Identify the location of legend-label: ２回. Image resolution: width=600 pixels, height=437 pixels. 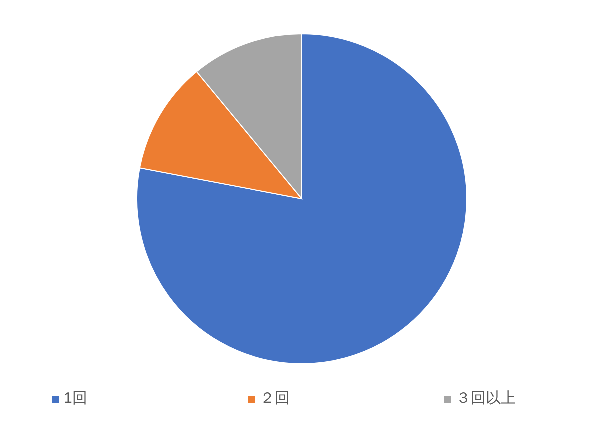
(275, 399).